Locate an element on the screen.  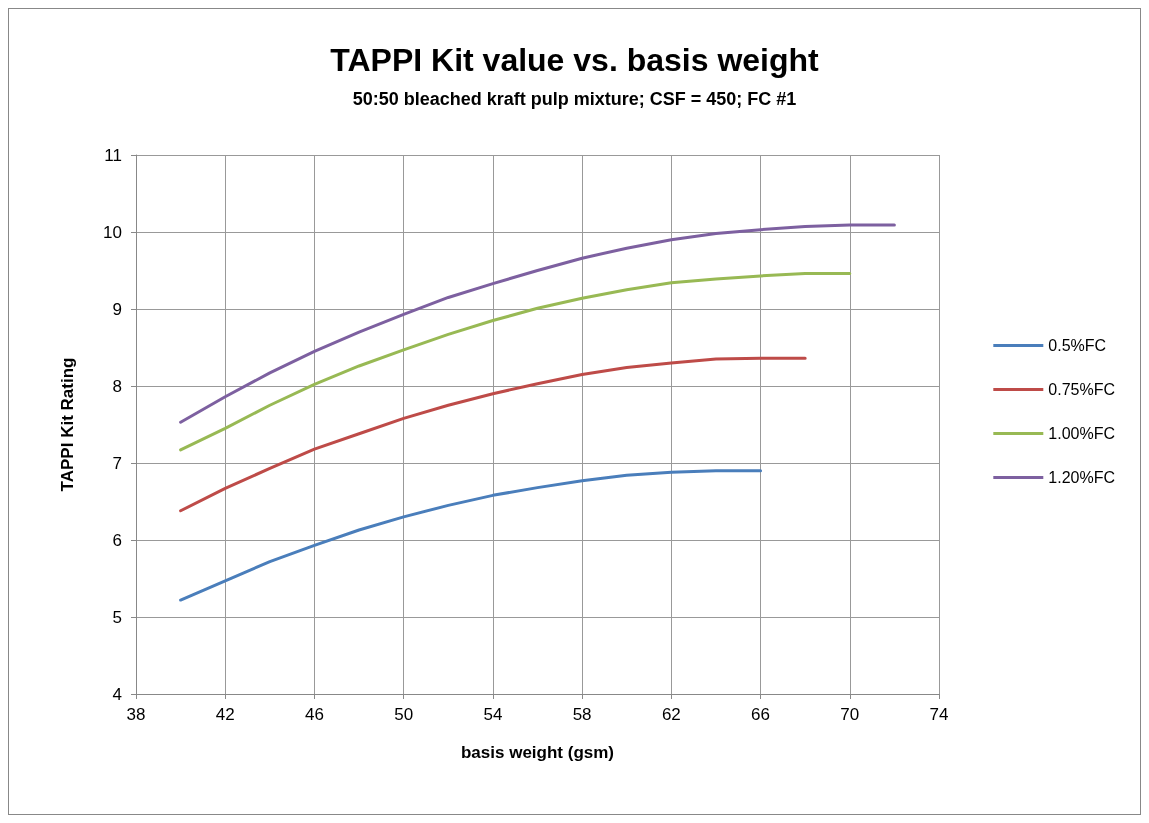
y-tick-label: 10 is located at coordinates (112, 232).